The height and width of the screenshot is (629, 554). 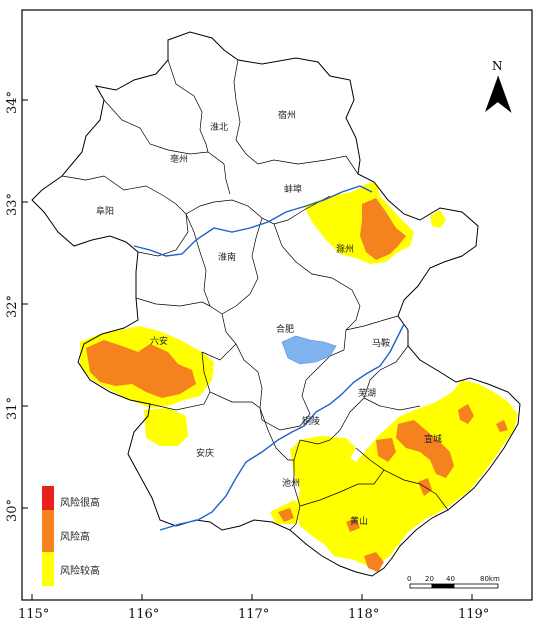 What do you see at coordinates (381, 343) in the screenshot?
I see `city-label-maanshan: 马鞍` at bounding box center [381, 343].